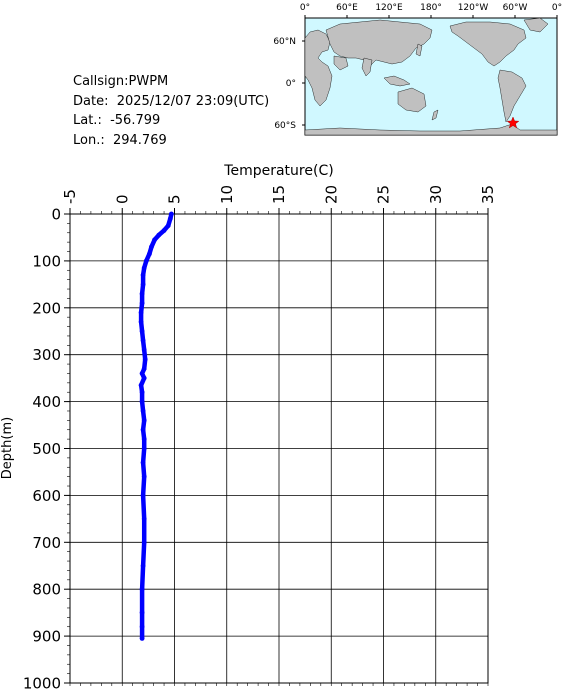 This screenshot has height=690, width=564. I want to click on land-arabia, so click(341, 63).